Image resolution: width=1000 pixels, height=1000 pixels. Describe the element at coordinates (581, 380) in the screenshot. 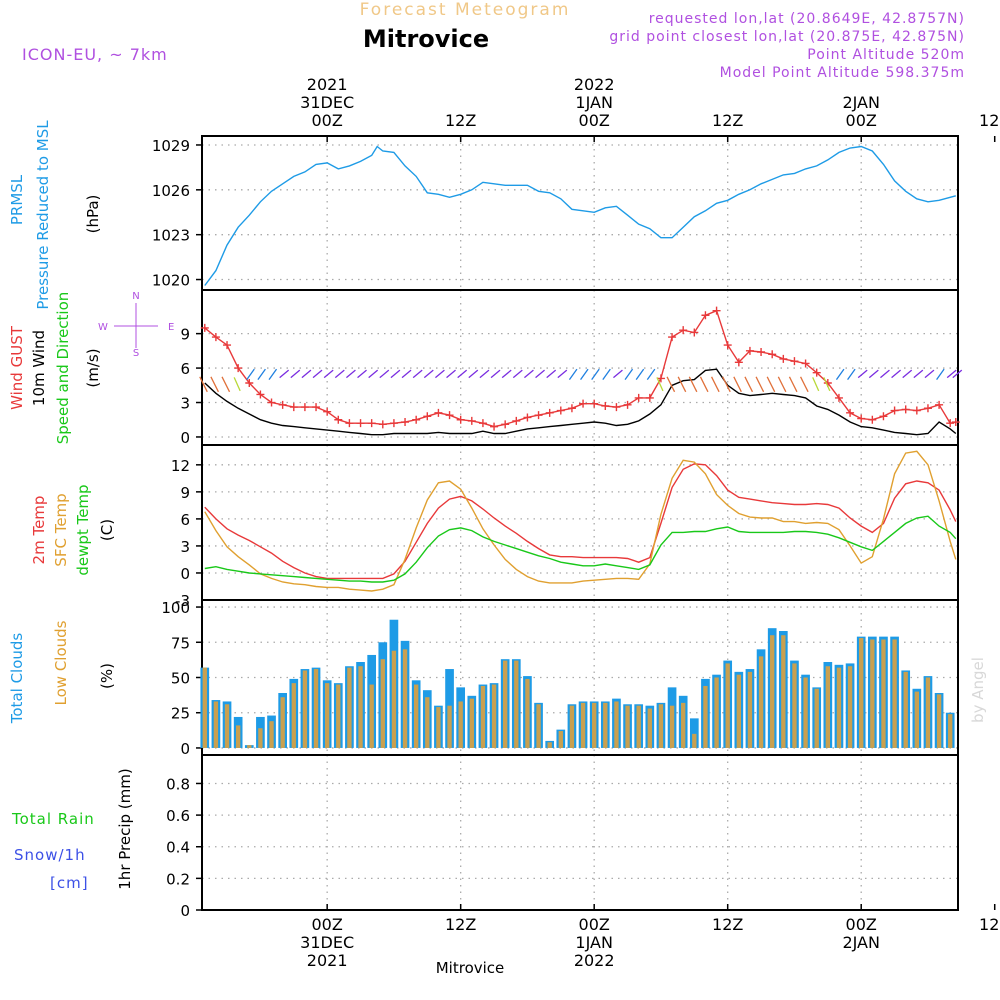

I see `wind-direction-arrows` at that location.